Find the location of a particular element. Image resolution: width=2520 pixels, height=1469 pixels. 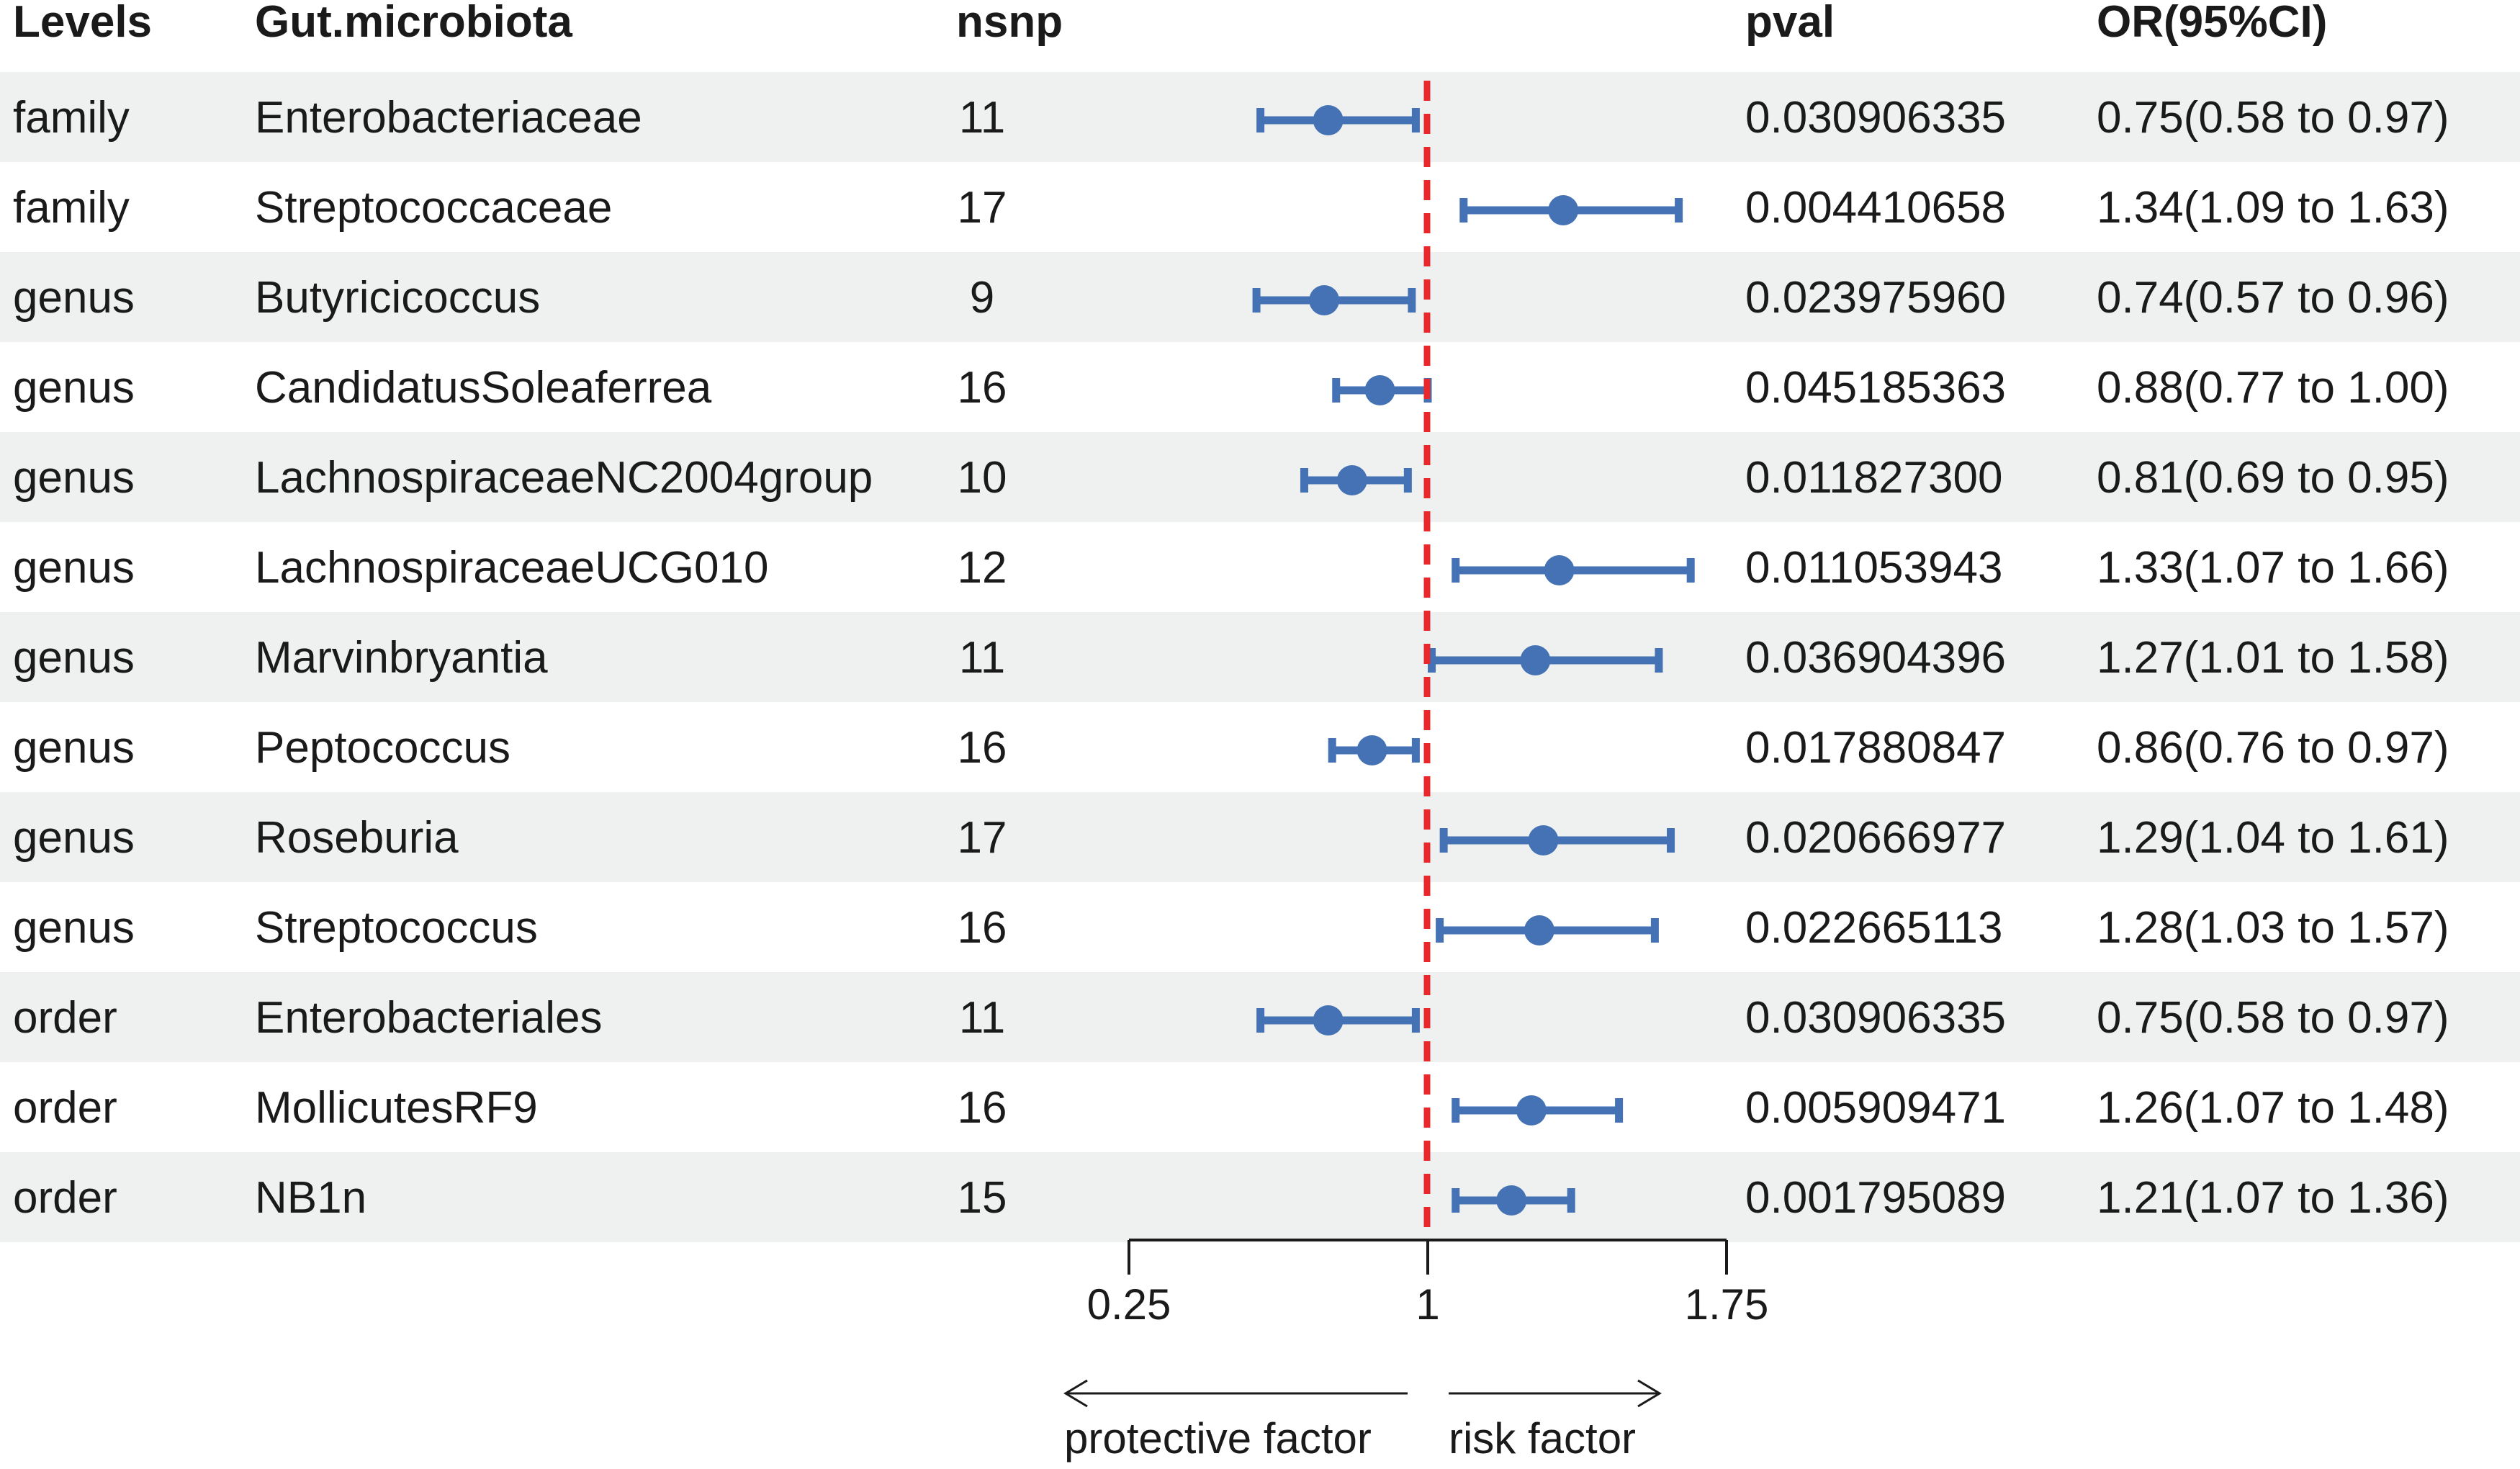

cell-taxon: Marvinbryantia is located at coordinates (401, 658).